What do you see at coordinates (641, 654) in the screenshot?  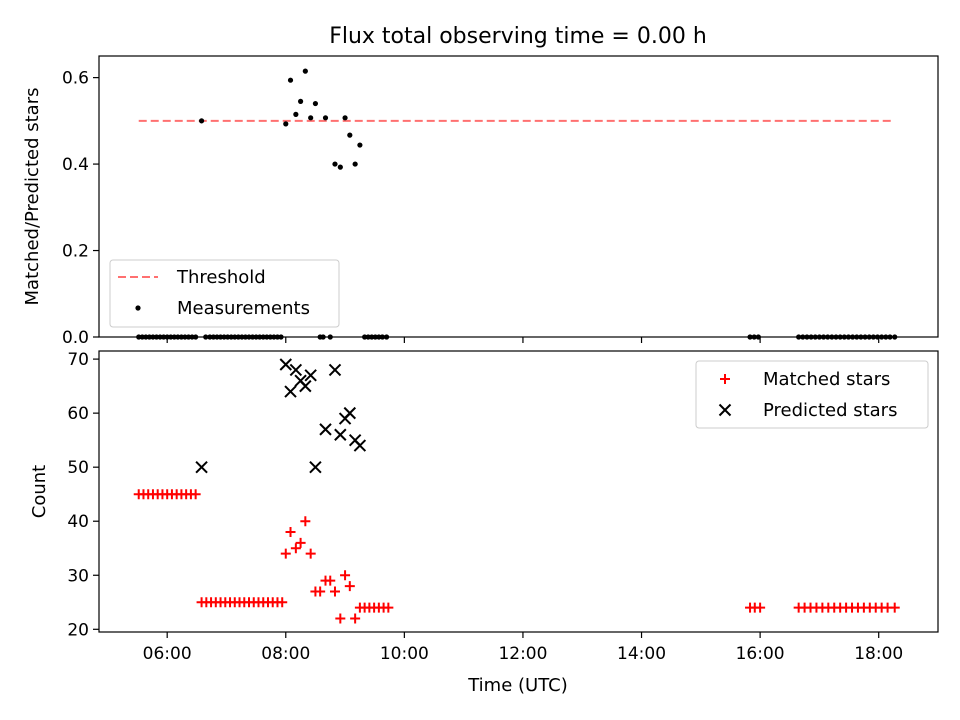 I see `bottom-x-tick-label: 14:00` at bounding box center [641, 654].